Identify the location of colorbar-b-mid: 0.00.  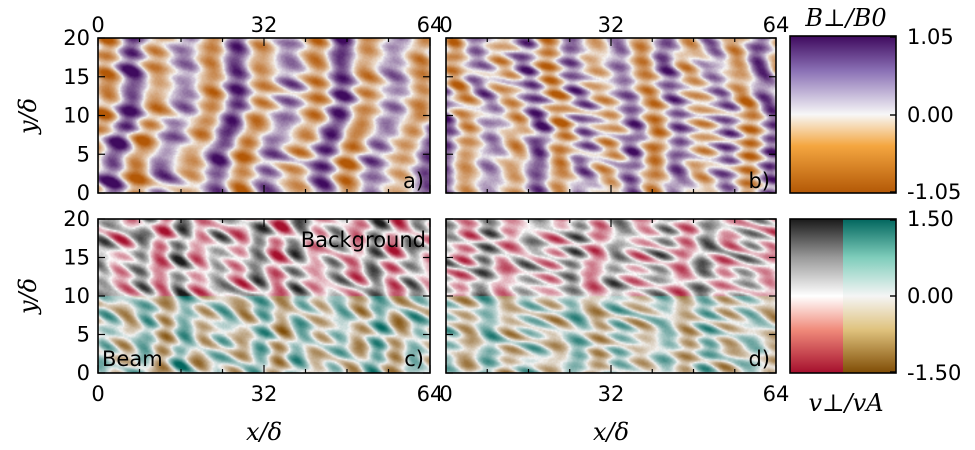
(930, 115).